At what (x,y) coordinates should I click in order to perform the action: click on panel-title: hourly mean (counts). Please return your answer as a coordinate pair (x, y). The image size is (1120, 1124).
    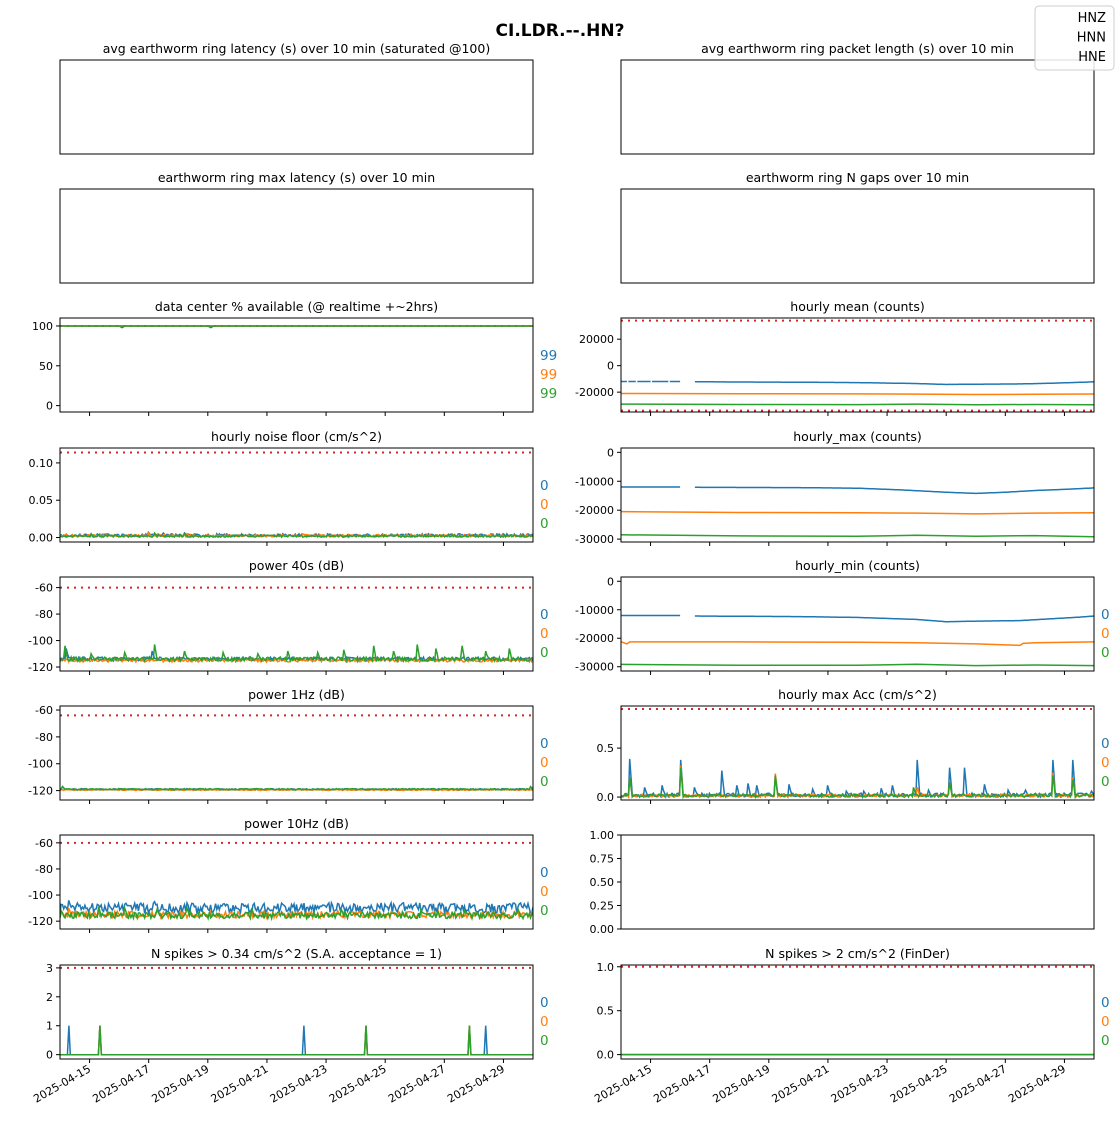
    Looking at the image, I should click on (857, 306).